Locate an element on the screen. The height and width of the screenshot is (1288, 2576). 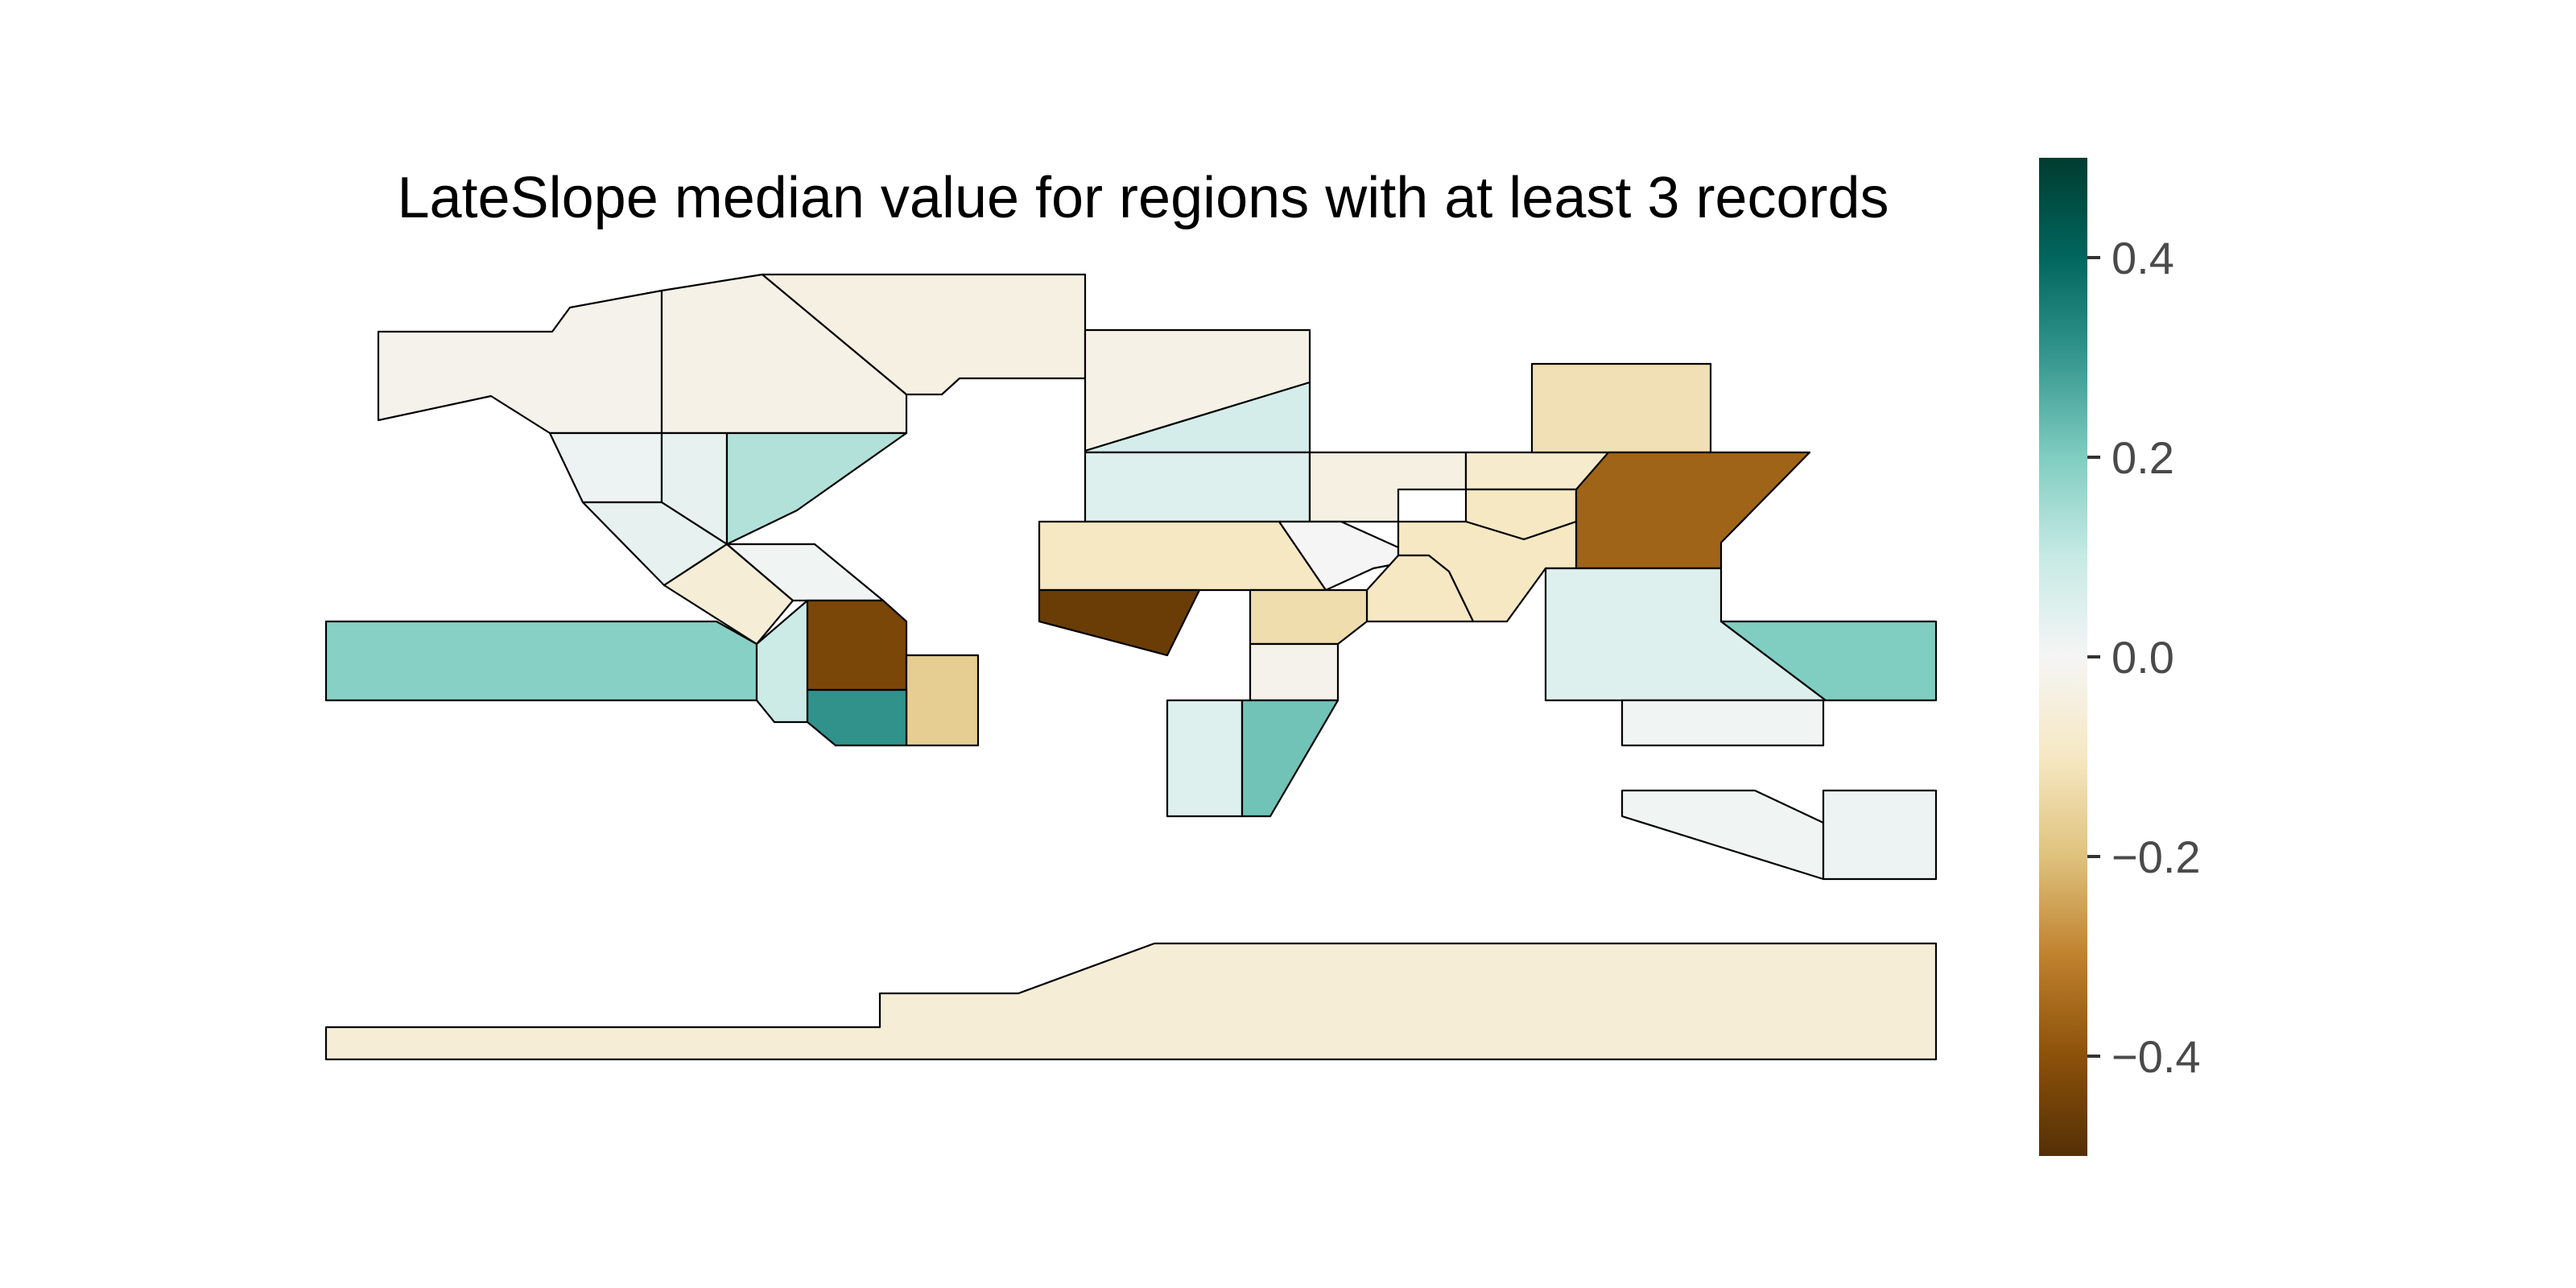
region-ESB is located at coordinates (1621, 408).